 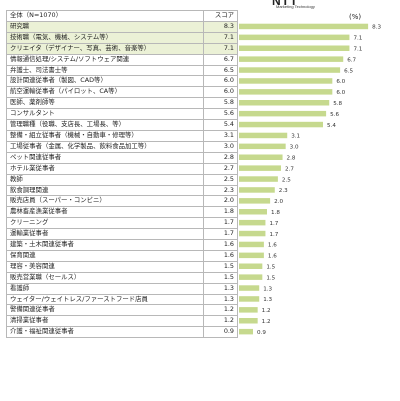 What do you see at coordinates (355, 17) in the screenshot?
I see `unit-label: (%)` at bounding box center [355, 17].